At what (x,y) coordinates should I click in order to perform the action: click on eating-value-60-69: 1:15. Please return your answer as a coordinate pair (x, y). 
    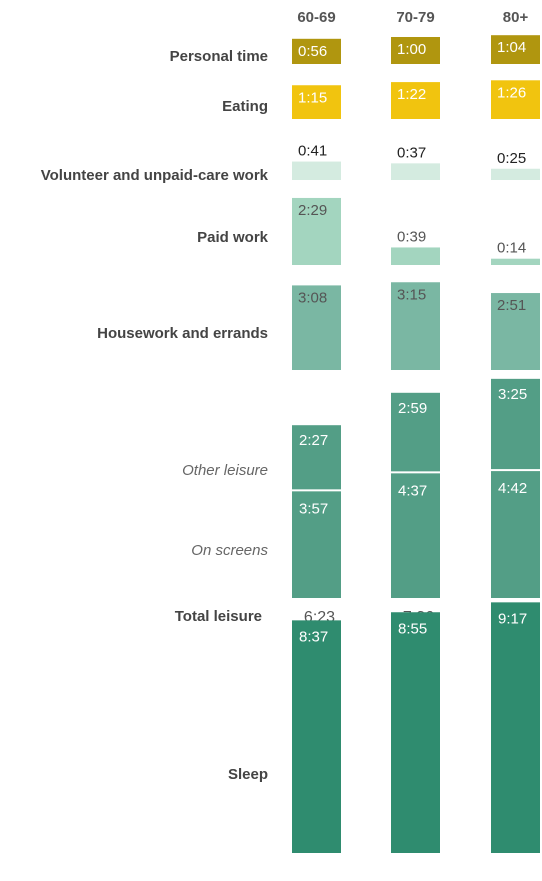
    Looking at the image, I should click on (312, 97).